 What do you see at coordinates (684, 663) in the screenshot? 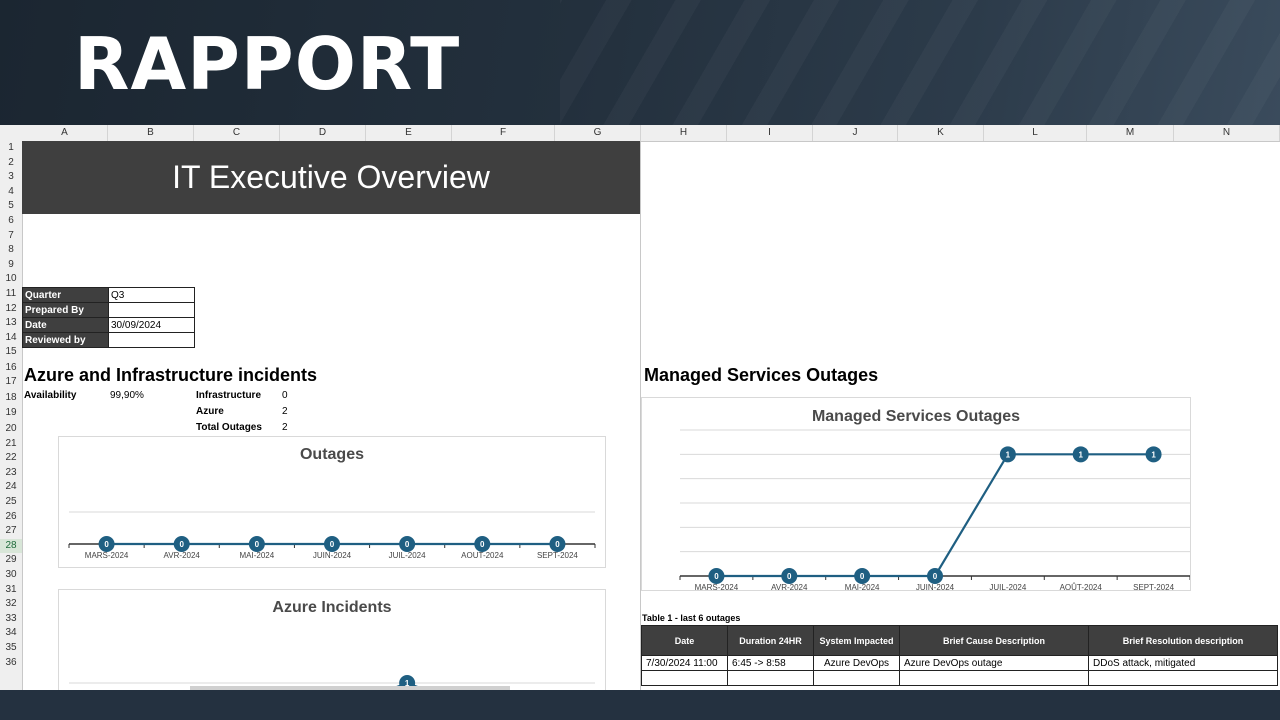
I see `table-cell: 7/30/2024 11:00` at bounding box center [684, 663].